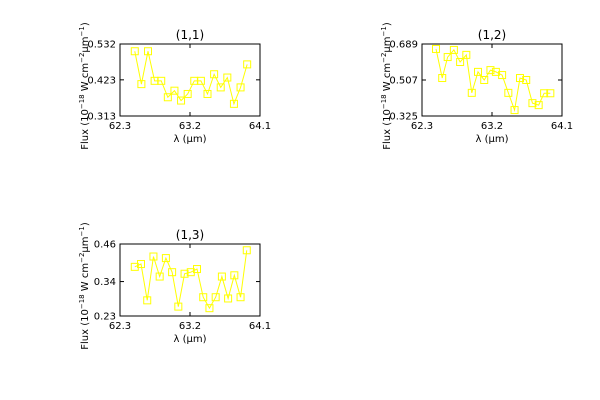  Describe the element at coordinates (105, 282) in the screenshot. I see `y-tick-label: 0.34` at that location.